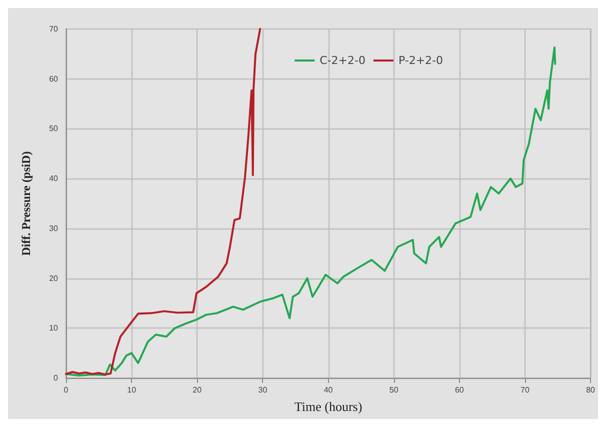 This screenshot has height=427, width=606. Describe the element at coordinates (197, 390) in the screenshot. I see `x-tick-label: 20` at that location.